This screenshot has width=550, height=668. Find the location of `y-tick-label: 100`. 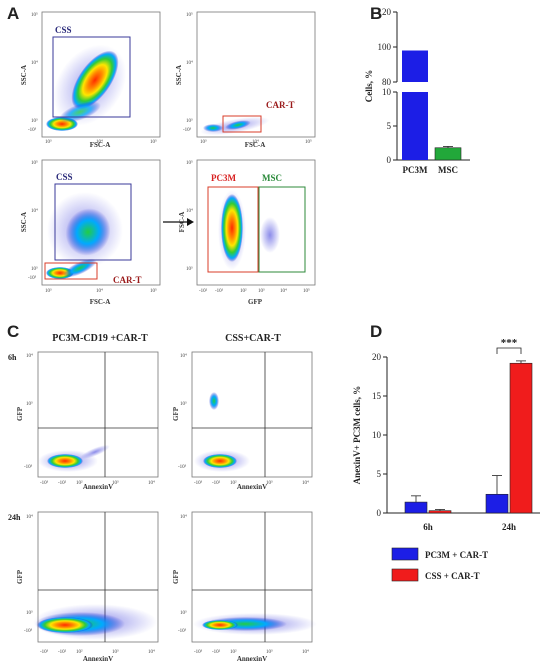

y-tick-label: 100 is located at coordinates (385, 47).